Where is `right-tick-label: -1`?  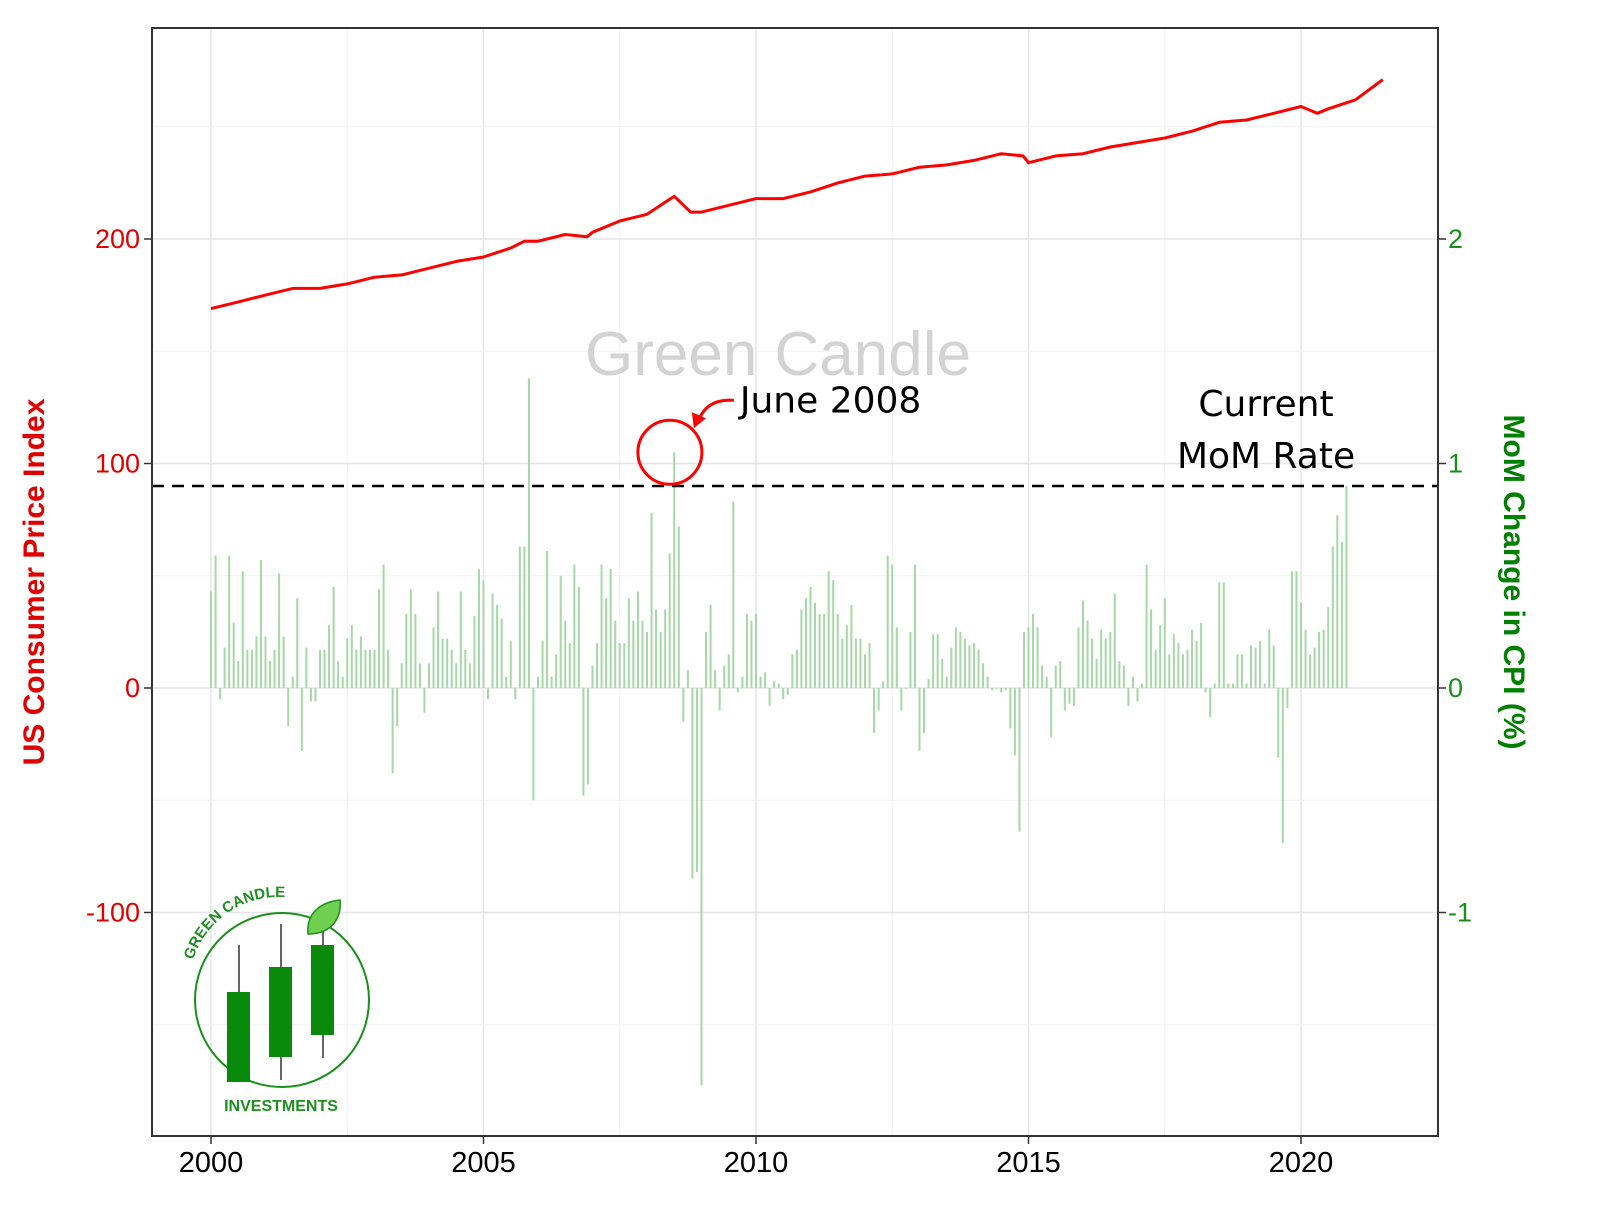
right-tick-label: -1 is located at coordinates (1460, 913).